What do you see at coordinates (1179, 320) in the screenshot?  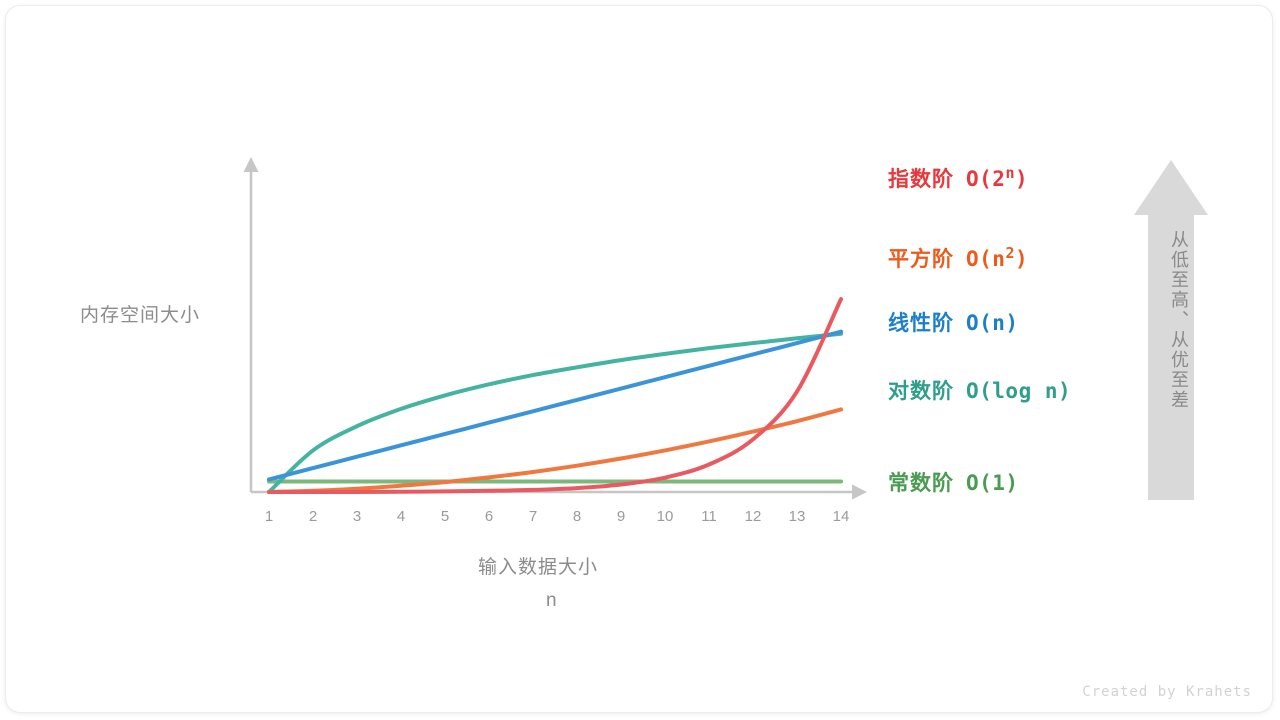 I see `ranking-arrow-label: 从低至高、从优至差` at bounding box center [1179, 320].